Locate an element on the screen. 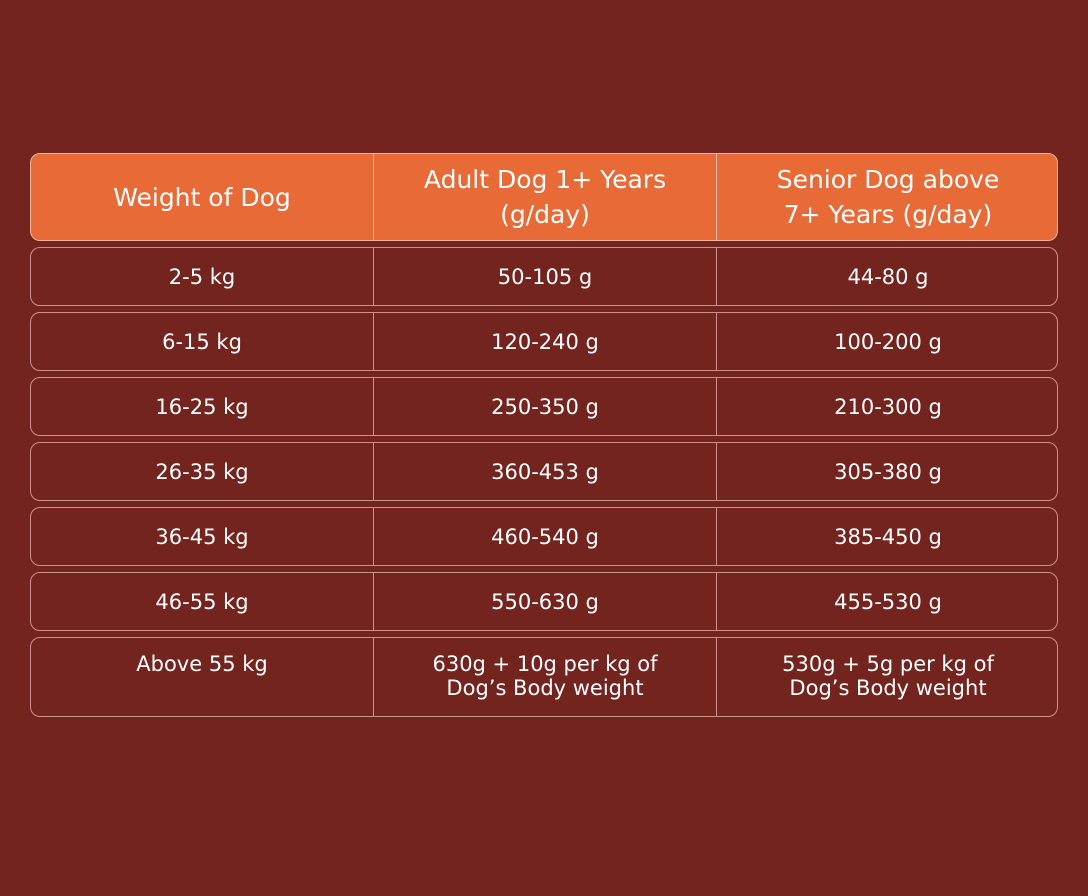  cell-senior: 210-300 g is located at coordinates (887, 406).